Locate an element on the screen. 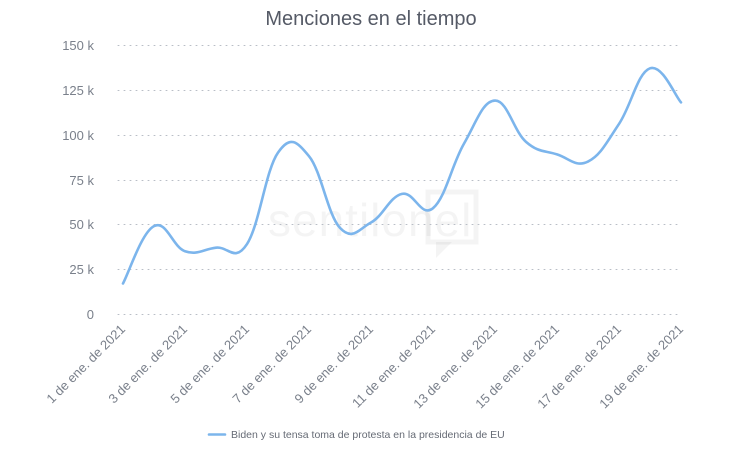 The image size is (742, 450). y-tick-label: 0 is located at coordinates (90, 314).